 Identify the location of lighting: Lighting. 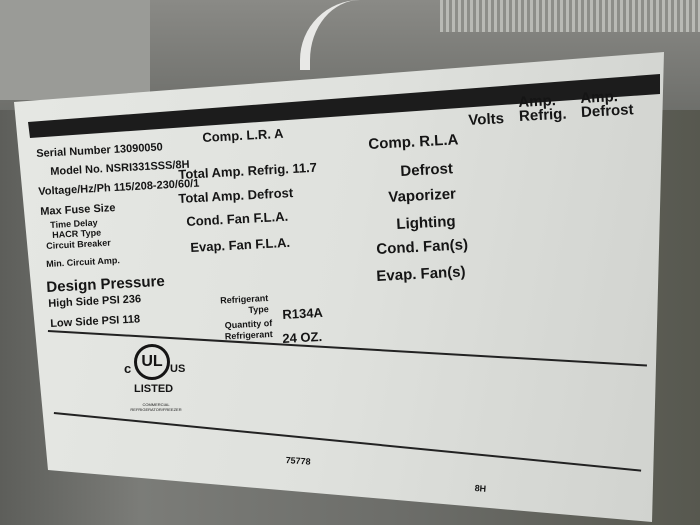
(426, 222).